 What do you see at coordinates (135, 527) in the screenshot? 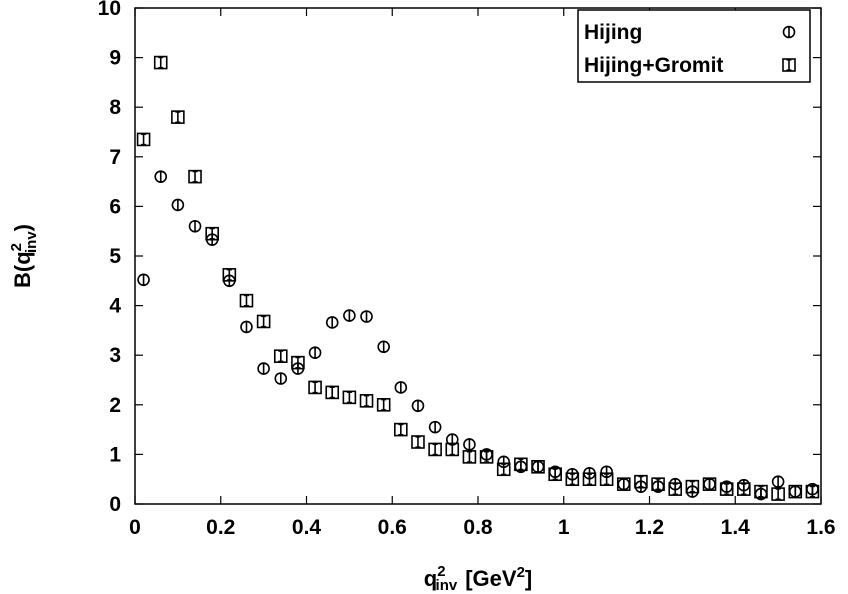
I see `x-tick-label: 0` at bounding box center [135, 527].